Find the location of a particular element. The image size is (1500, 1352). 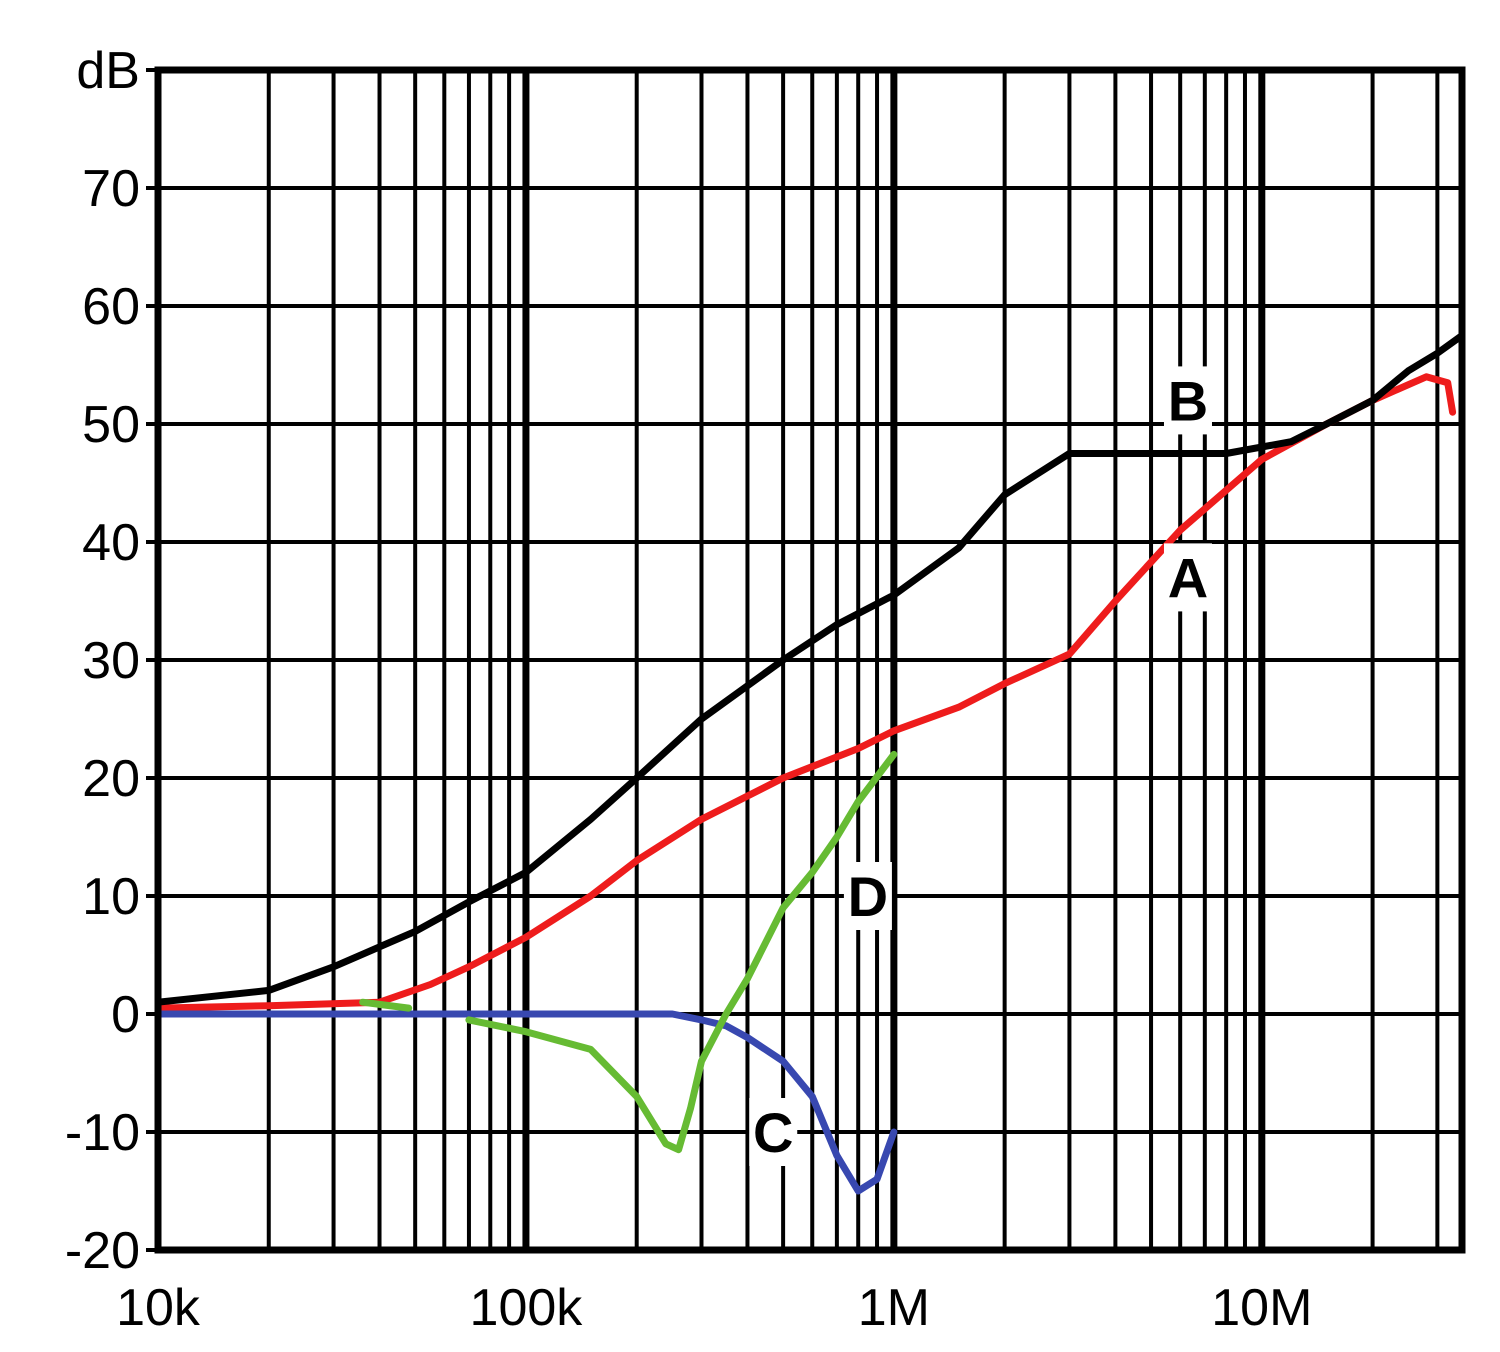

y-tick-label: 70 is located at coordinates (111, 189).